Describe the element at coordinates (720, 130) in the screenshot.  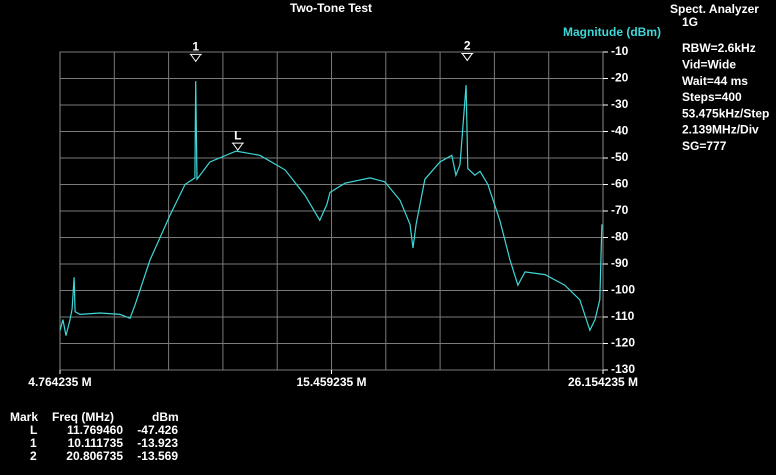
I see `panel-text: 2.139MHz/Div` at that location.